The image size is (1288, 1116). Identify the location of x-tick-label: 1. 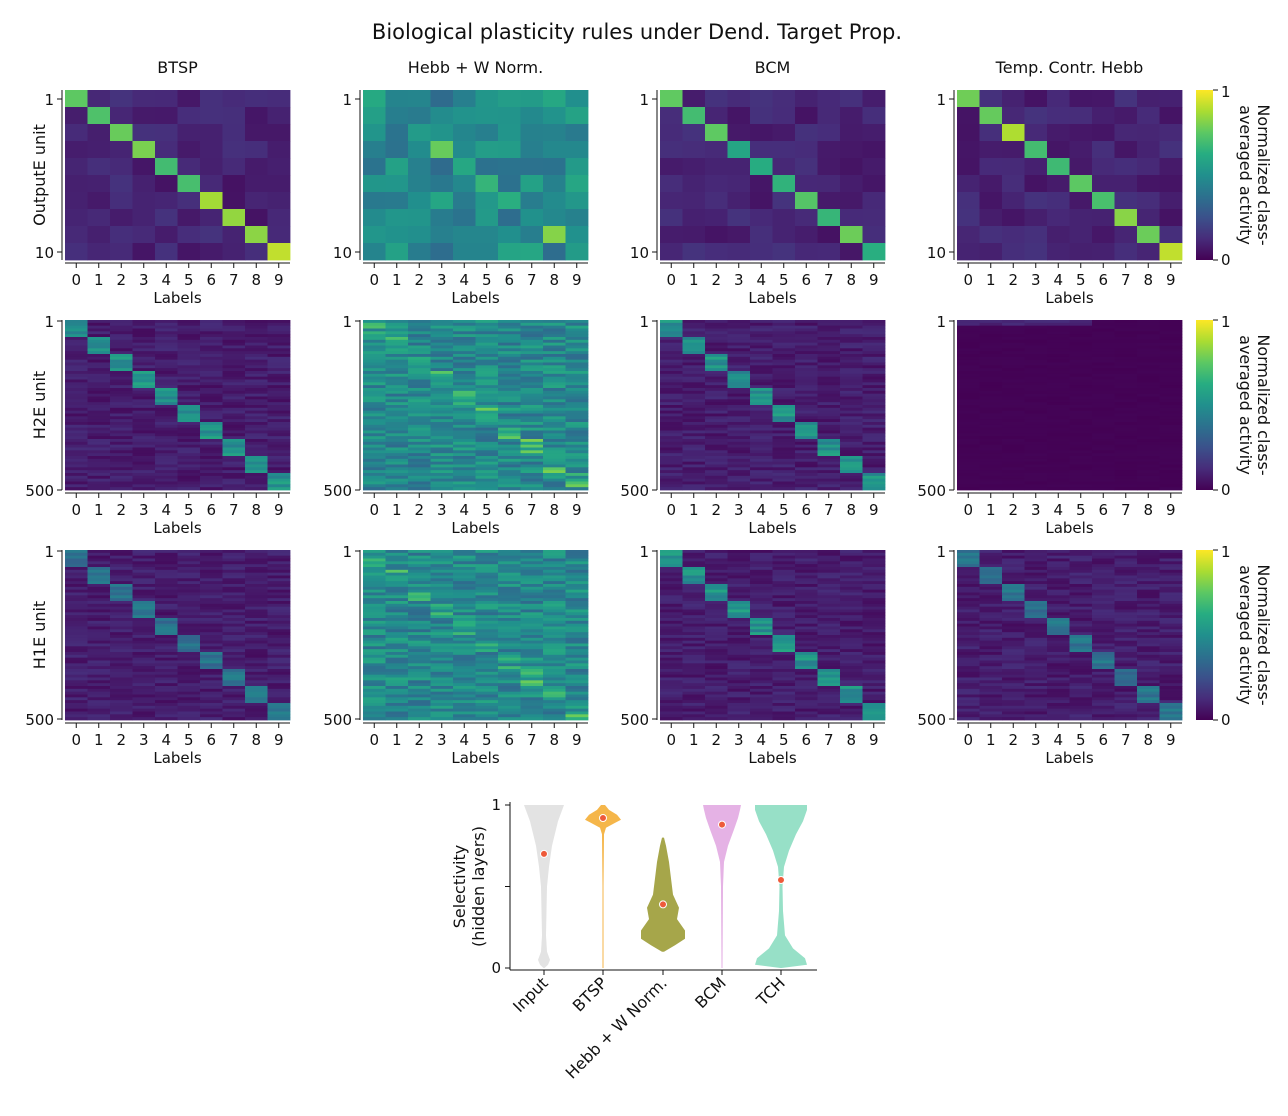
(99, 510).